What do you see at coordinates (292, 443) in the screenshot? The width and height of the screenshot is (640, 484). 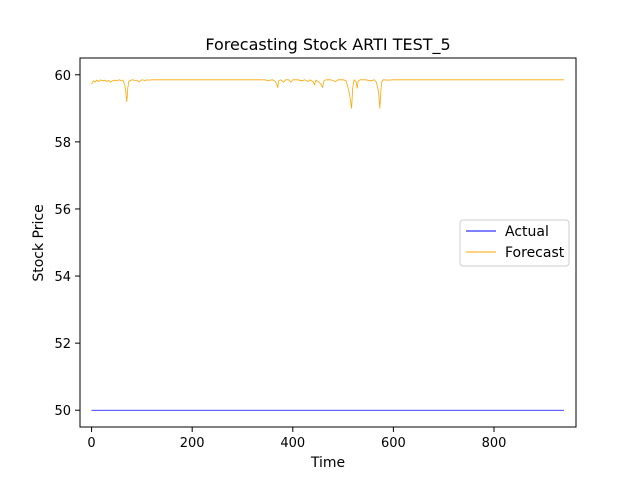 I see `x-tick-label: 400` at bounding box center [292, 443].